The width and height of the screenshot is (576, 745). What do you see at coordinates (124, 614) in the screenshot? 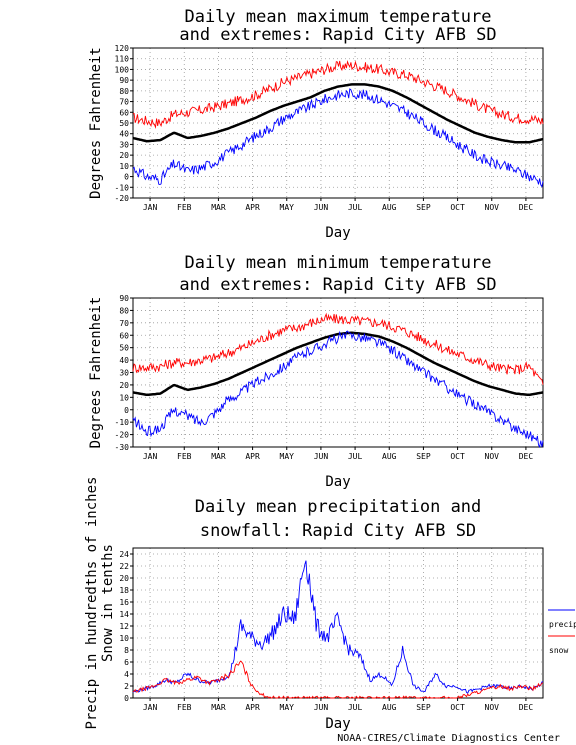
I see `y-tick-label: 14` at bounding box center [124, 614].